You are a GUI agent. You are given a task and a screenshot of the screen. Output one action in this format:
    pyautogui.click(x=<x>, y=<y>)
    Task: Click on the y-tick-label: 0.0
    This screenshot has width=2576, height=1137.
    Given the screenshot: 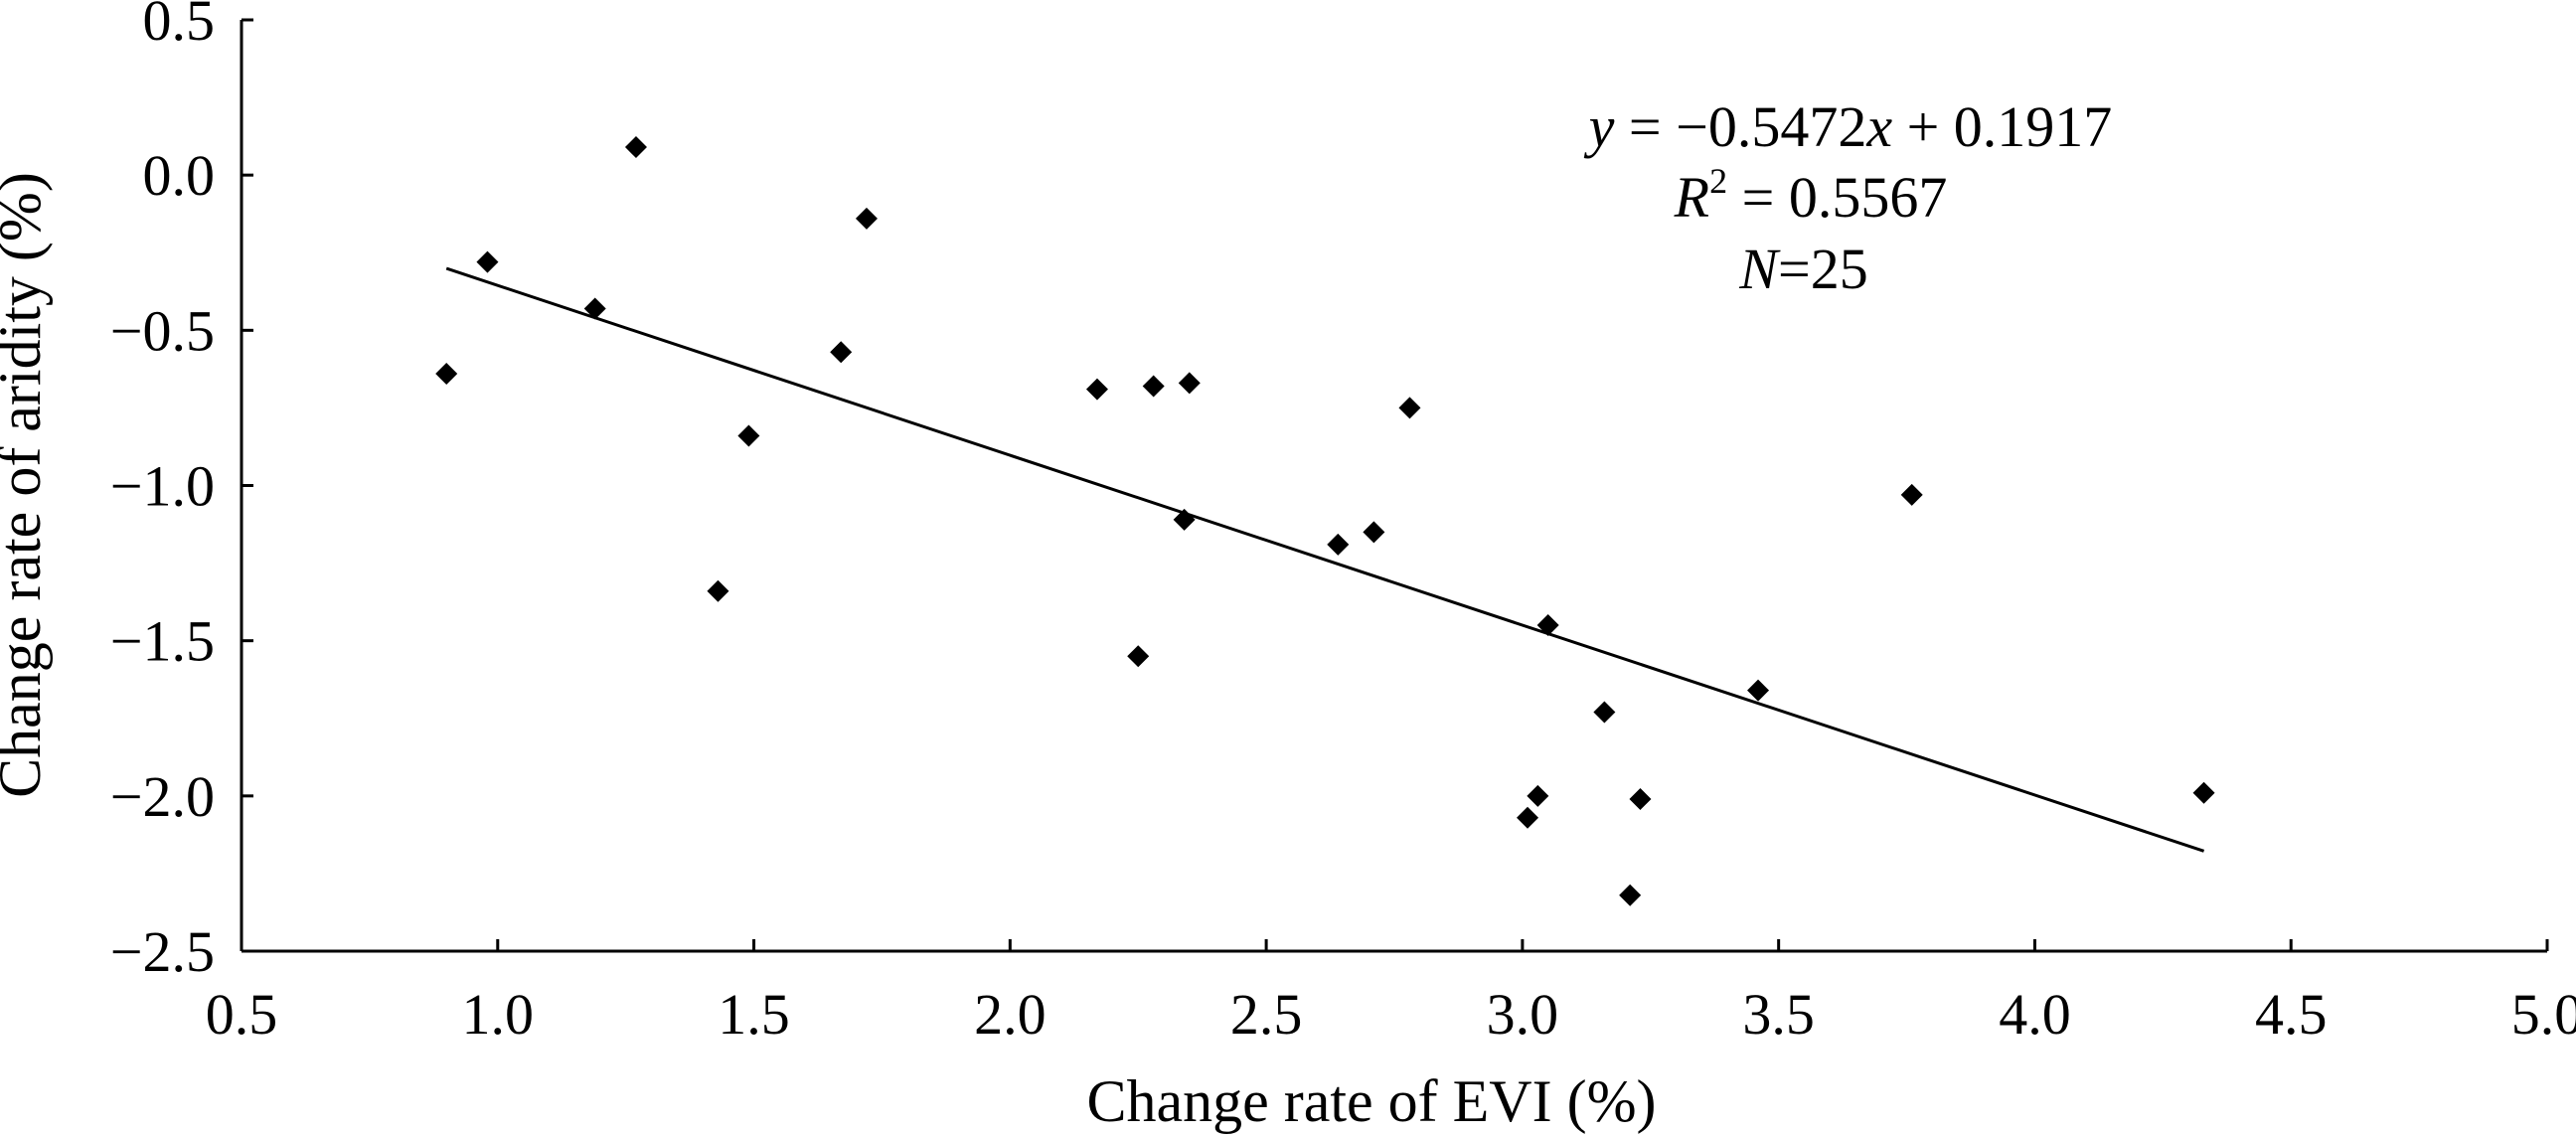 What is the action you would take?
    pyautogui.click(x=179, y=175)
    